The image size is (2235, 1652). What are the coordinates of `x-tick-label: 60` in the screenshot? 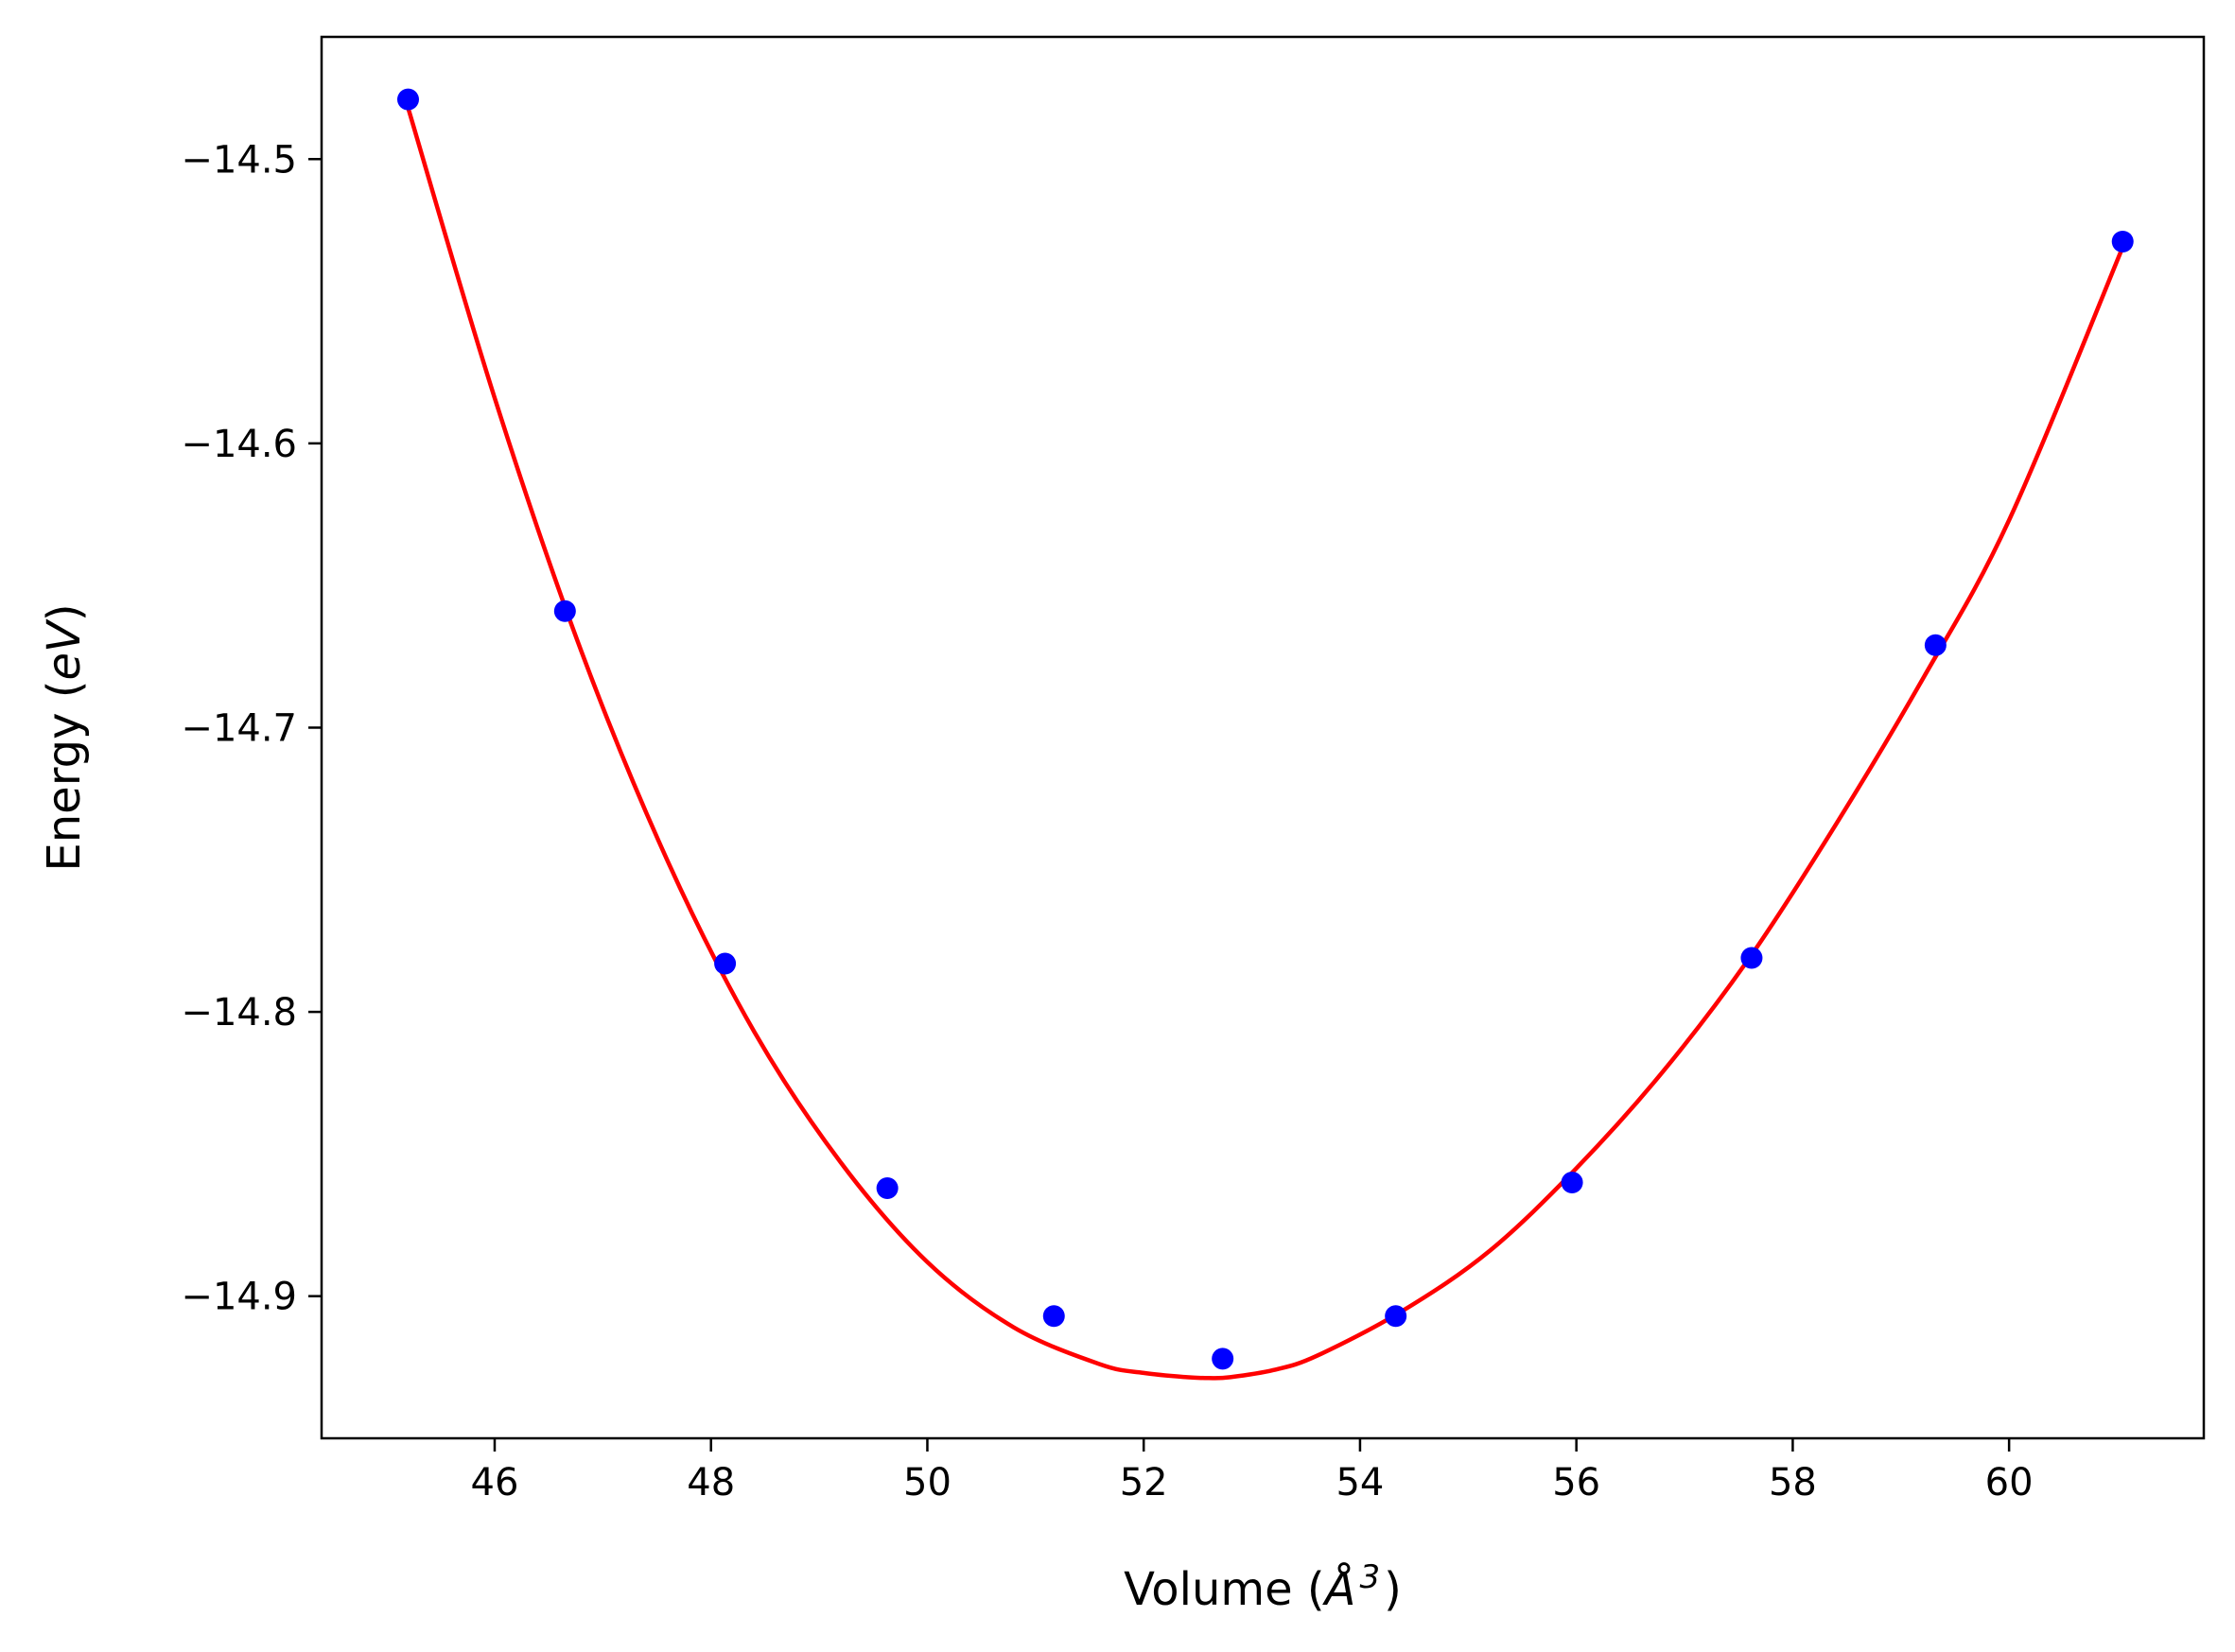 It's located at (2009, 1483).